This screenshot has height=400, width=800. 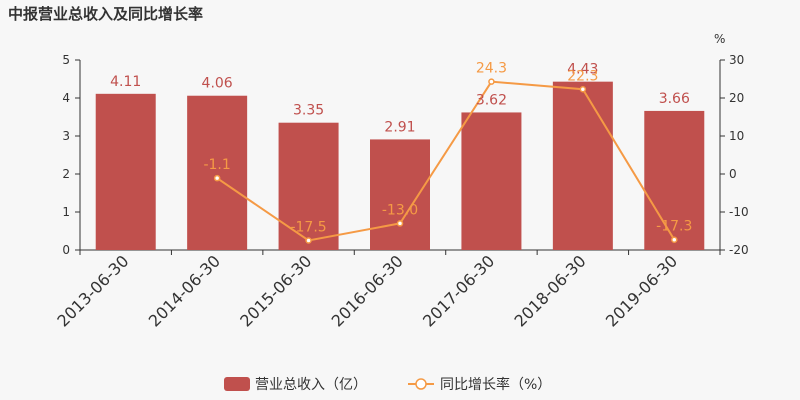 I want to click on line-data-label: -17.3, so click(x=674, y=227).